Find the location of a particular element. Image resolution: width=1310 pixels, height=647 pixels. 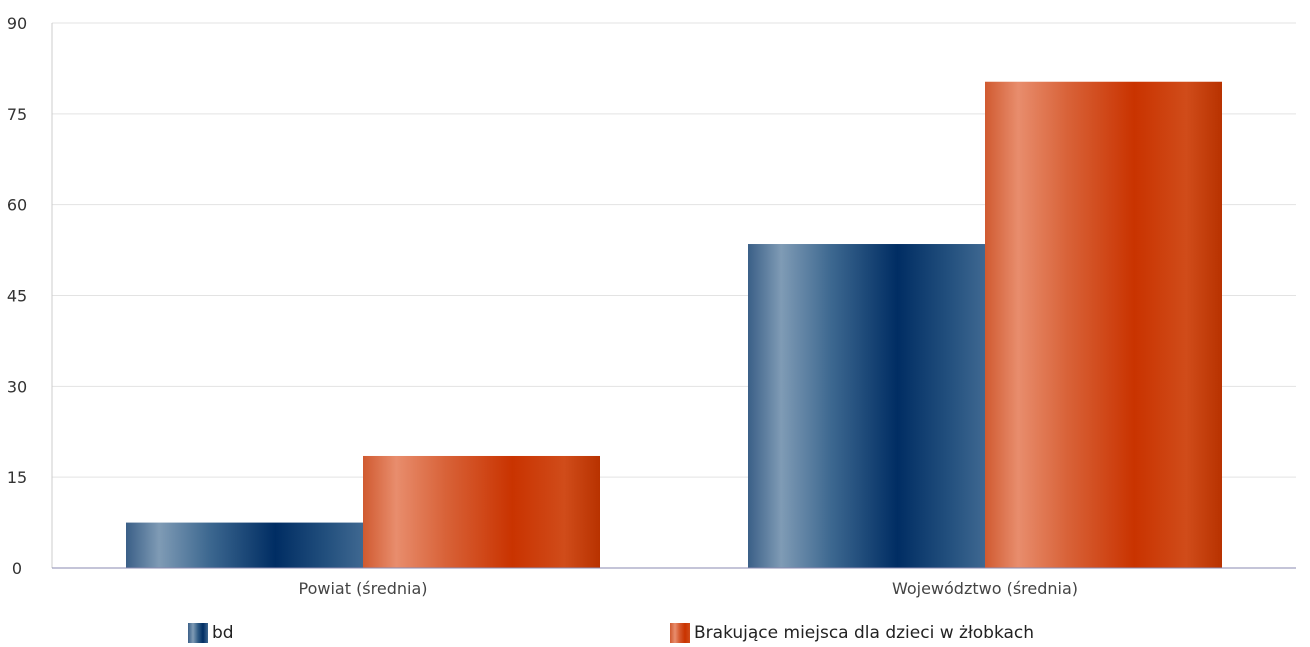

bar-brakujace-wojewodztwo is located at coordinates (1103, 324).